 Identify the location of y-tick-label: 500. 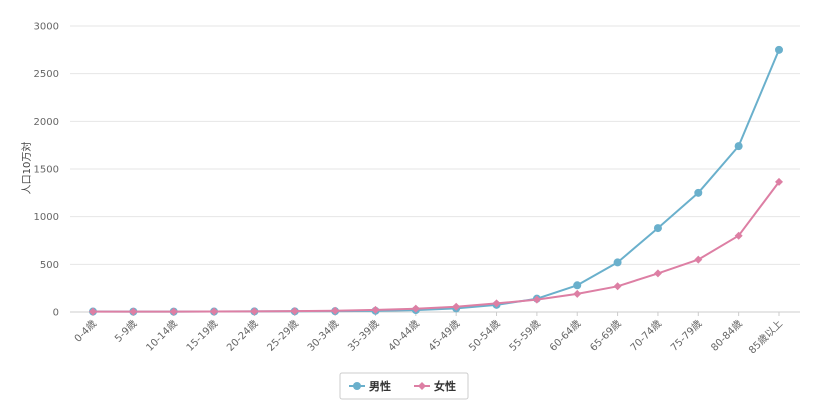
(49, 265).